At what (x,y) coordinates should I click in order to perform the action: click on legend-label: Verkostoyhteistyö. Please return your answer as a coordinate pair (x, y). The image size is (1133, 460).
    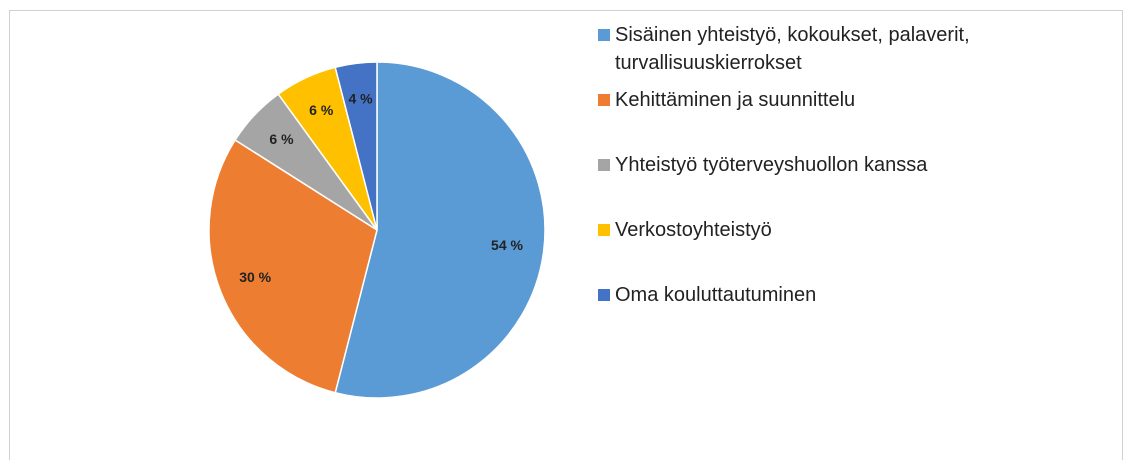
    Looking at the image, I should click on (693, 230).